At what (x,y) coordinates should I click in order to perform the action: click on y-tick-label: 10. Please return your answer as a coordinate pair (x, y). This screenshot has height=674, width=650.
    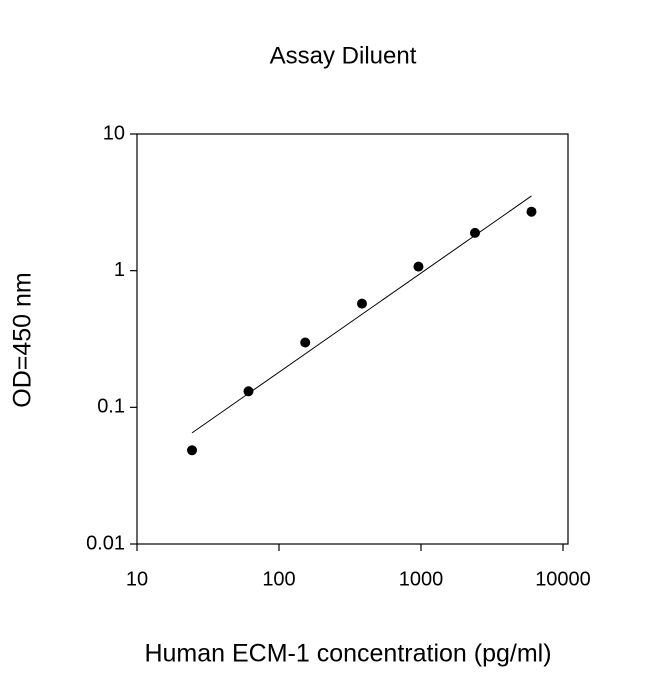
    Looking at the image, I should click on (114, 133).